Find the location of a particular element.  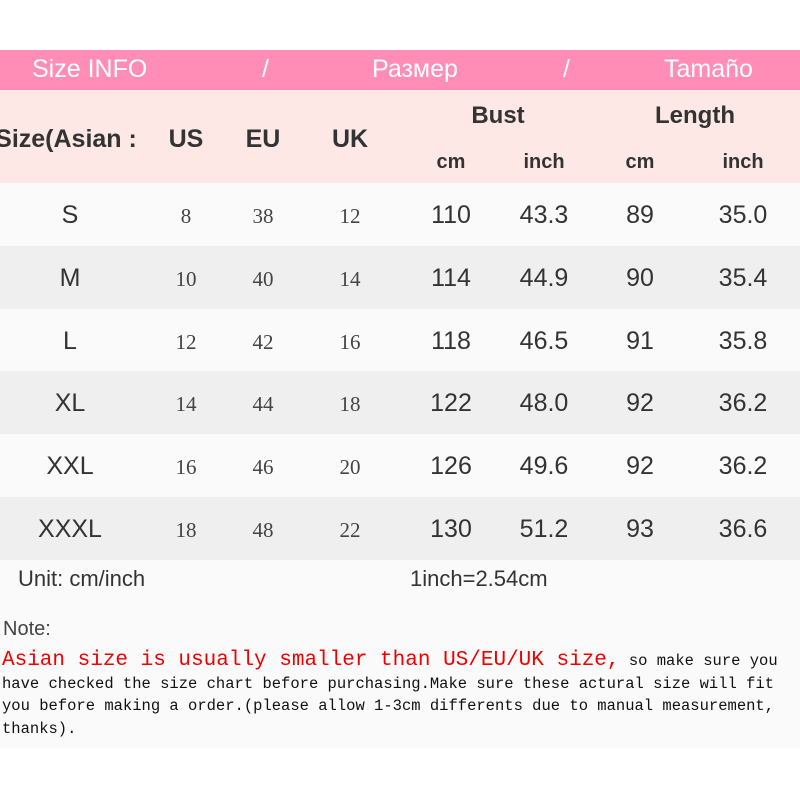

cell-us: 16 is located at coordinates (186, 467).